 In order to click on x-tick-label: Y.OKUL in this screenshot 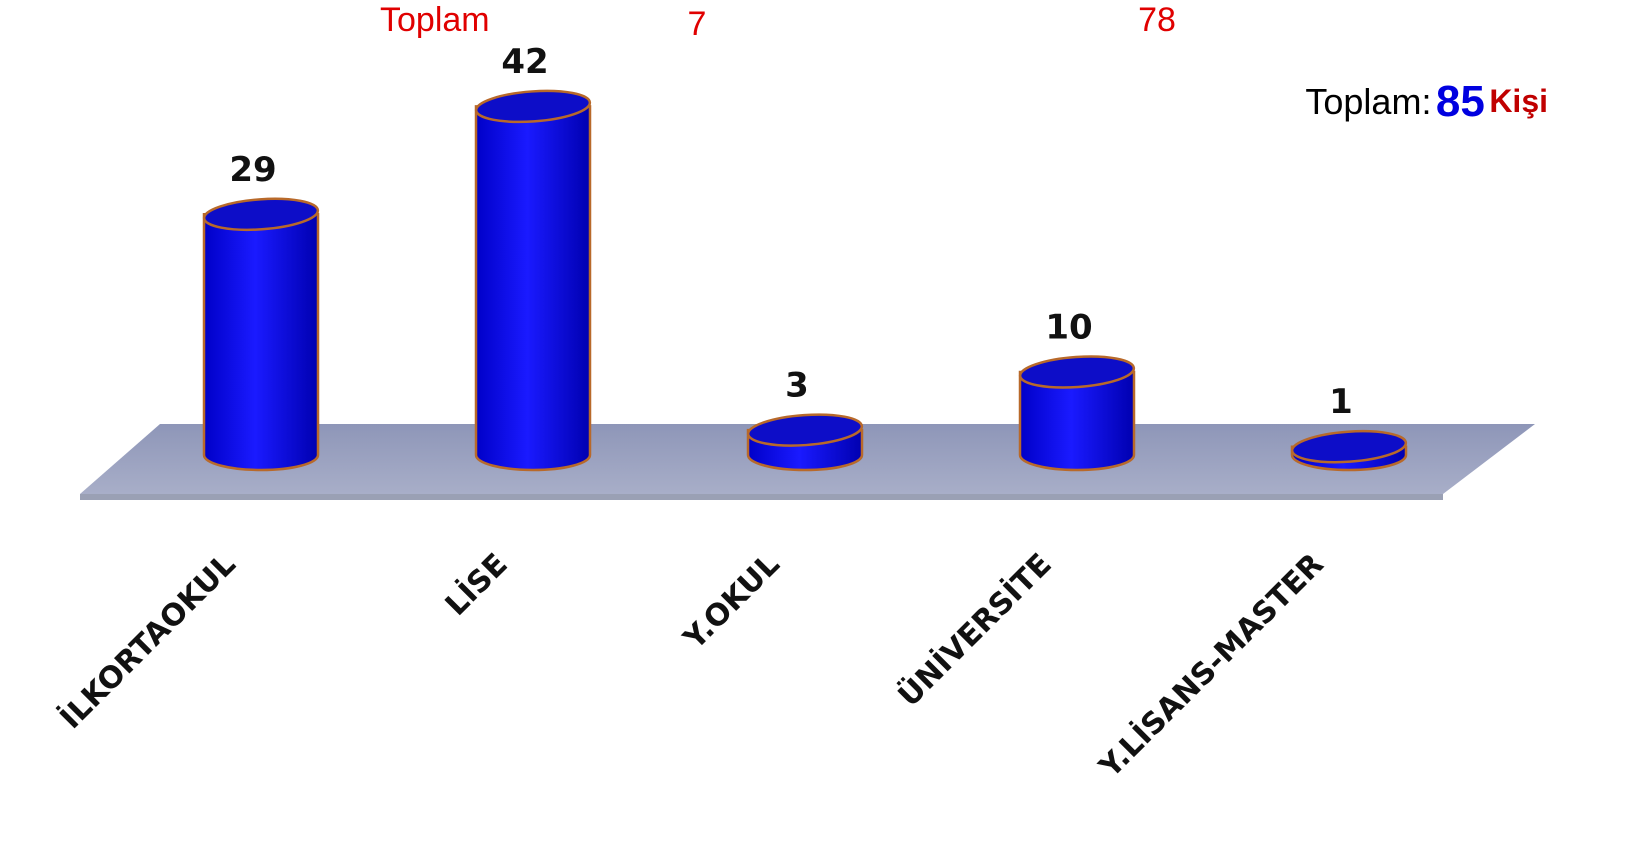, I will do `click(731, 602)`.